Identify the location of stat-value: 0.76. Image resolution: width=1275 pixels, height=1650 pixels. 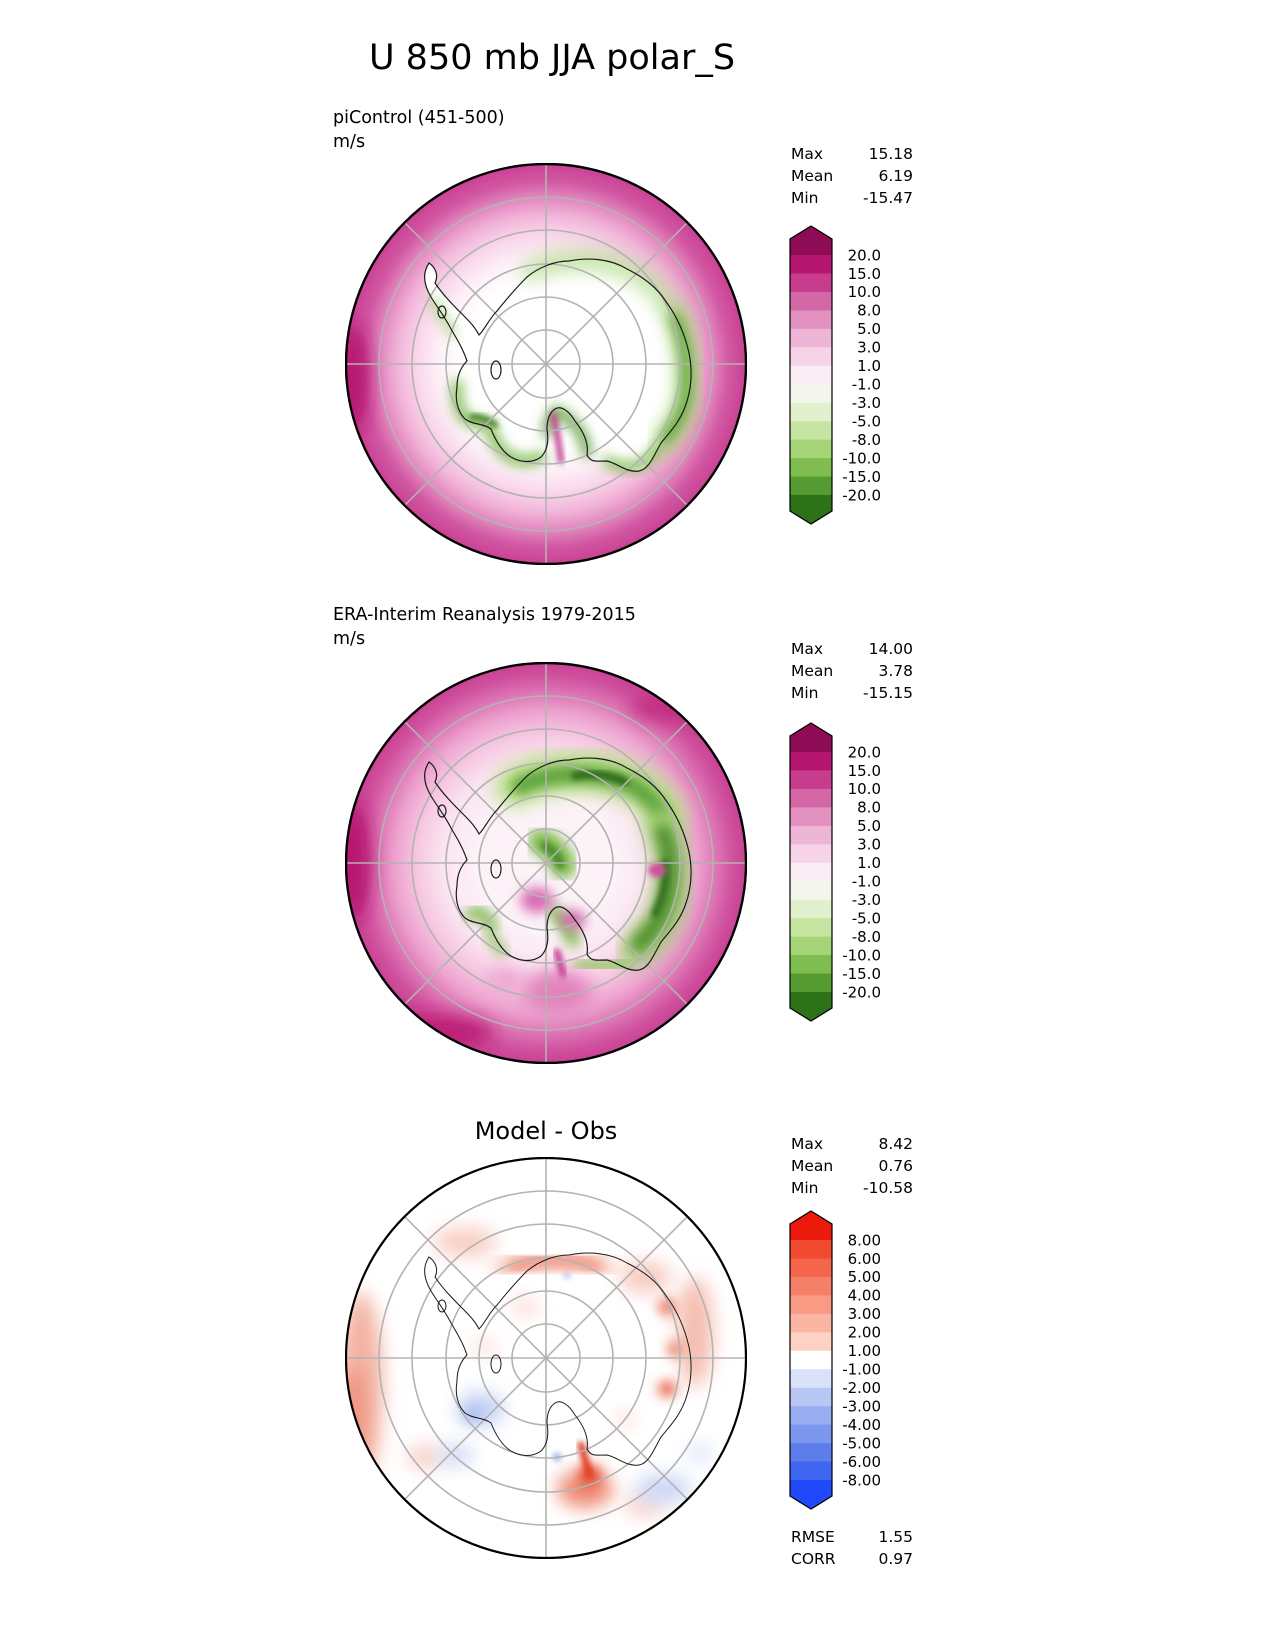
(895, 1165).